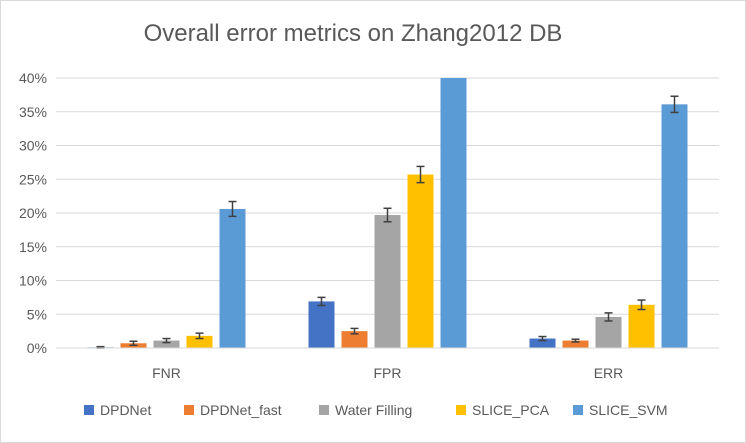  I want to click on legend-label: Water Filling, so click(373, 410).